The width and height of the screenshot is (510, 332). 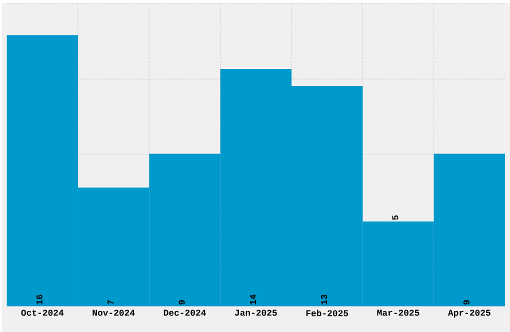 What do you see at coordinates (324, 299) in the screenshot?
I see `data-label: 13` at bounding box center [324, 299].